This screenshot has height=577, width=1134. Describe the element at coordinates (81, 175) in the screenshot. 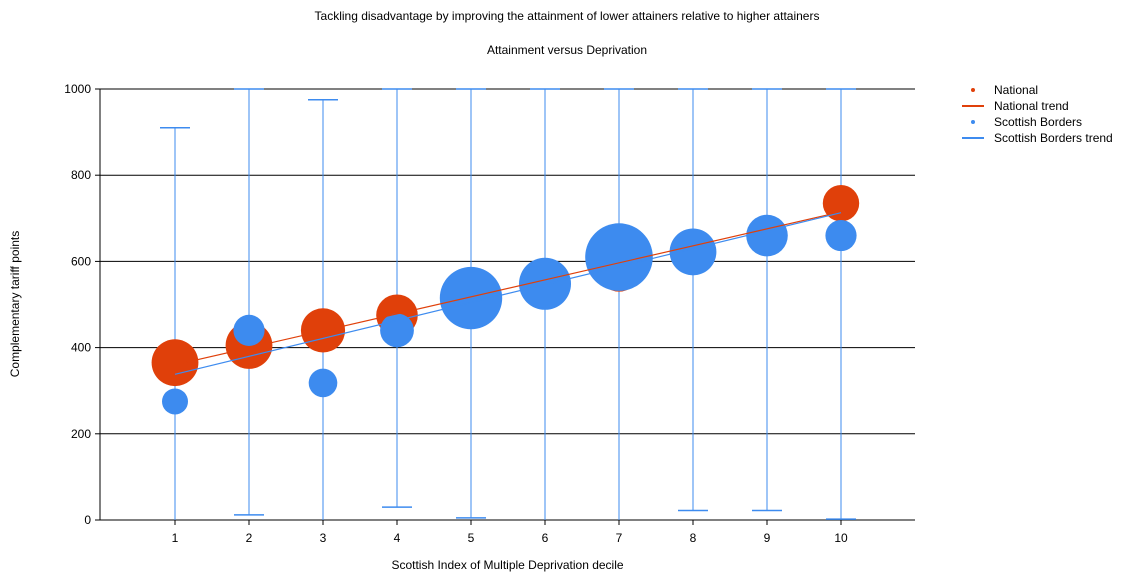

I see `y-tick-label-800: 800` at that location.